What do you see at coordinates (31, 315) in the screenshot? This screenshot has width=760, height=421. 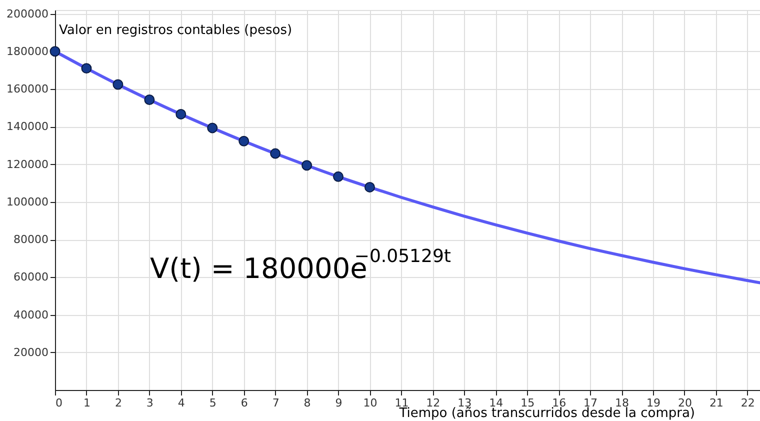 I see `y-tick-label: 40000` at bounding box center [31, 315].